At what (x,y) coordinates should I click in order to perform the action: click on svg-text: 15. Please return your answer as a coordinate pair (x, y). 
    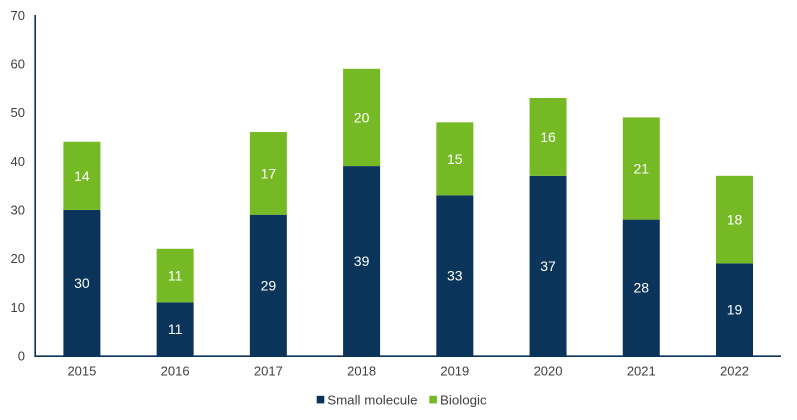
    Looking at the image, I should click on (455, 159).